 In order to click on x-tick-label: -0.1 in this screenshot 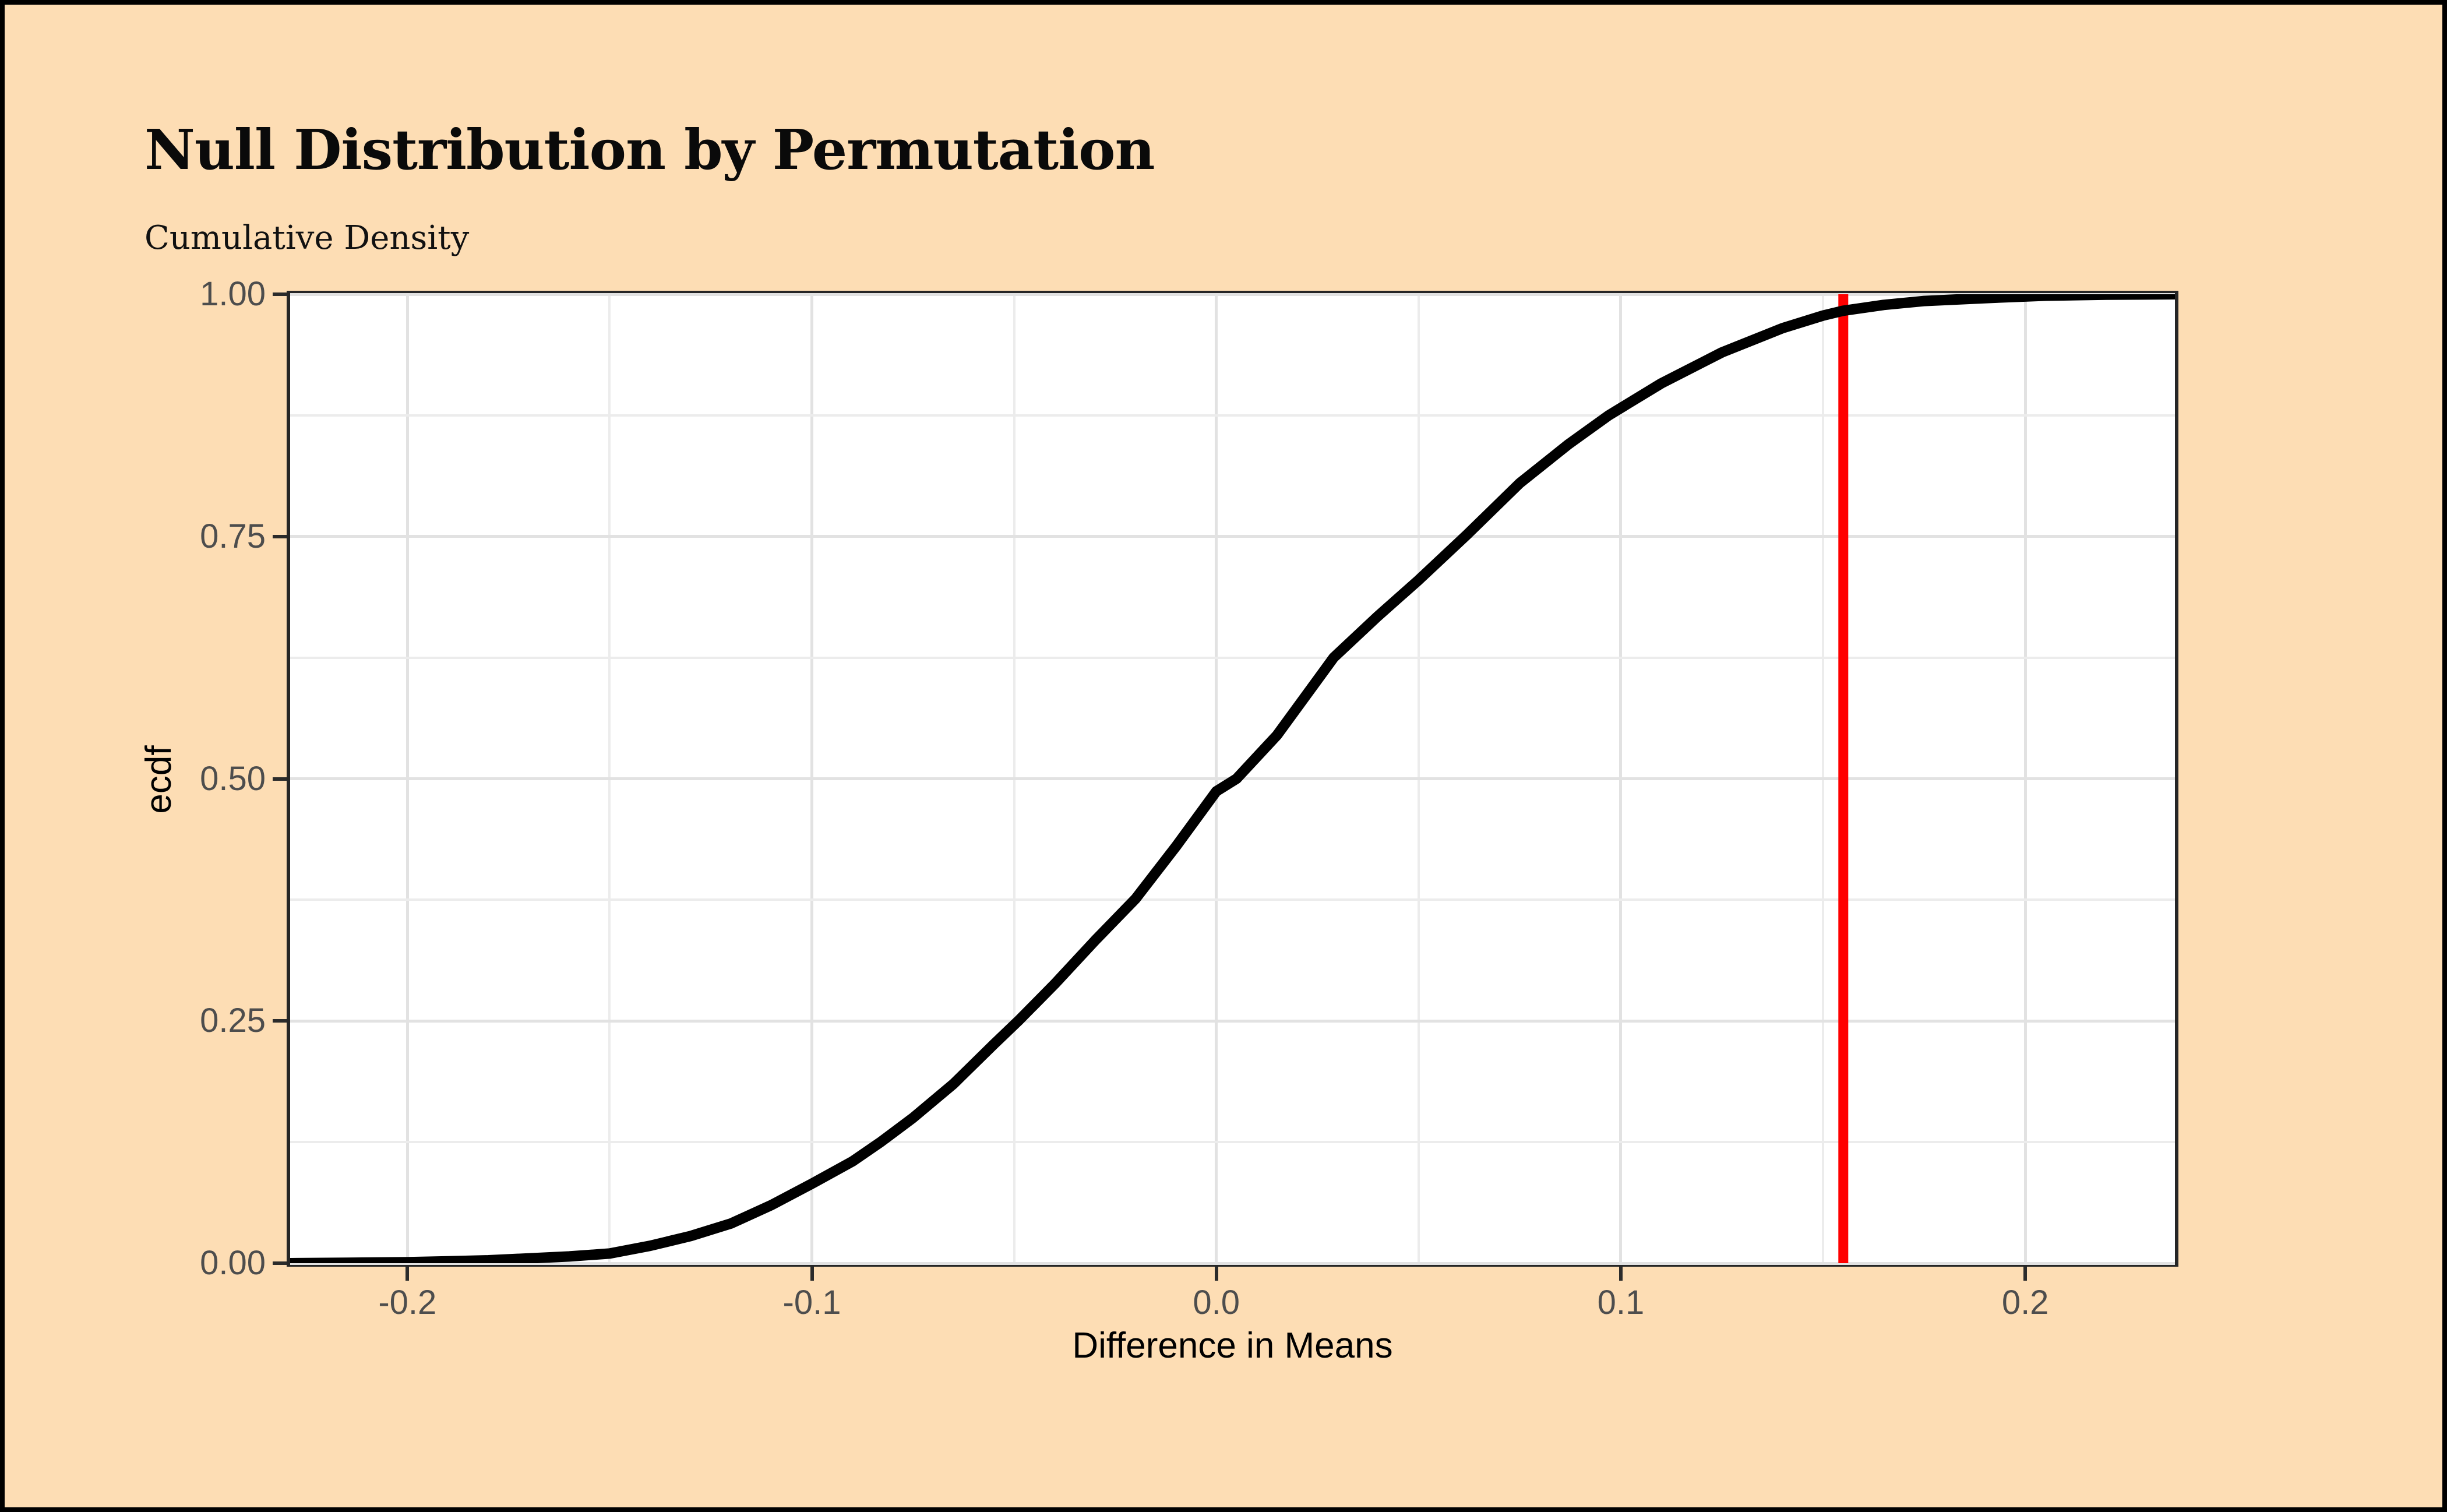, I will do `click(811, 1302)`.